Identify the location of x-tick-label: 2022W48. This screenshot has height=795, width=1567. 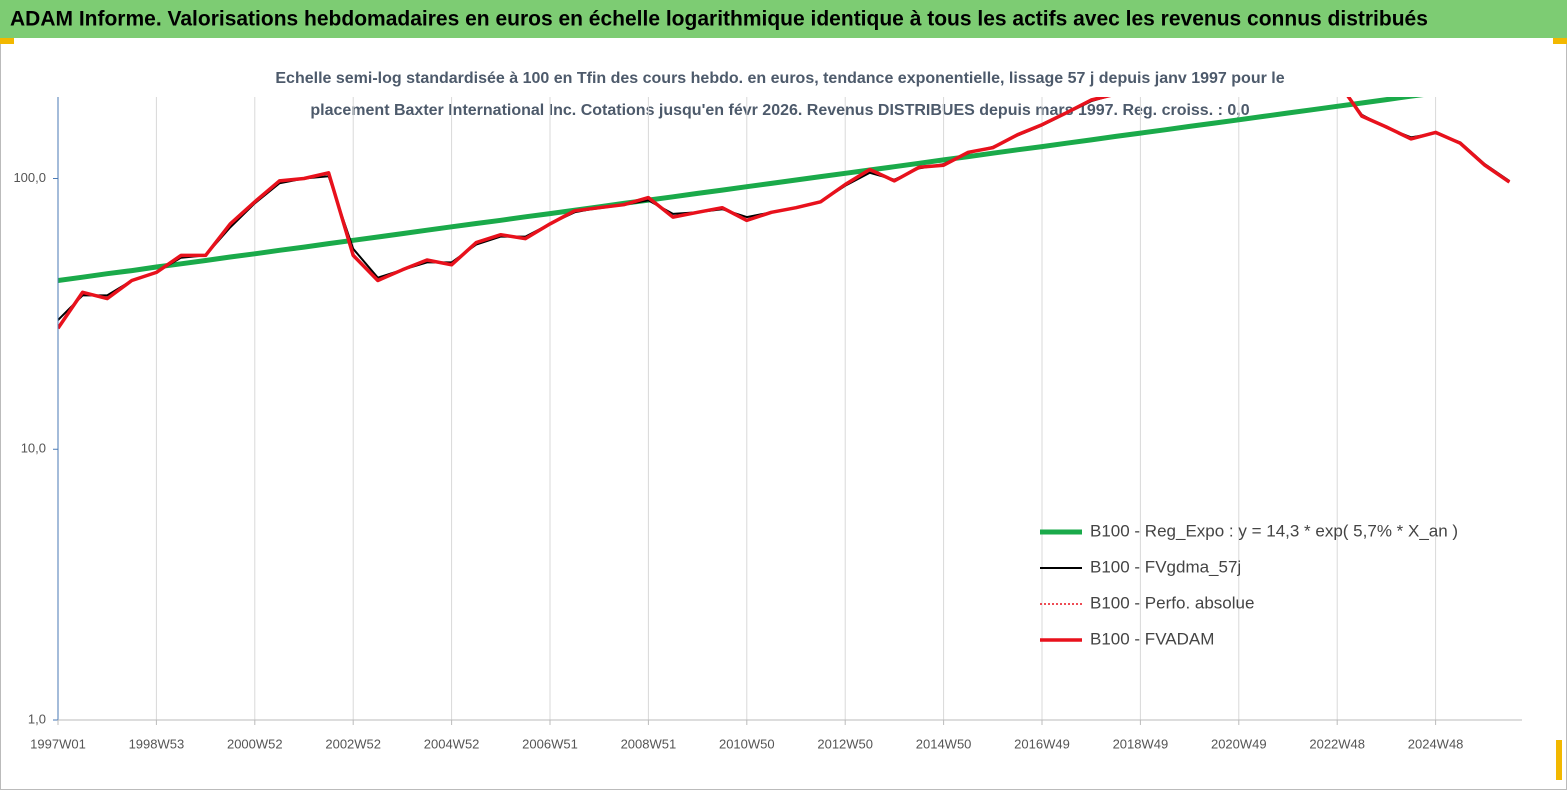
(1337, 743).